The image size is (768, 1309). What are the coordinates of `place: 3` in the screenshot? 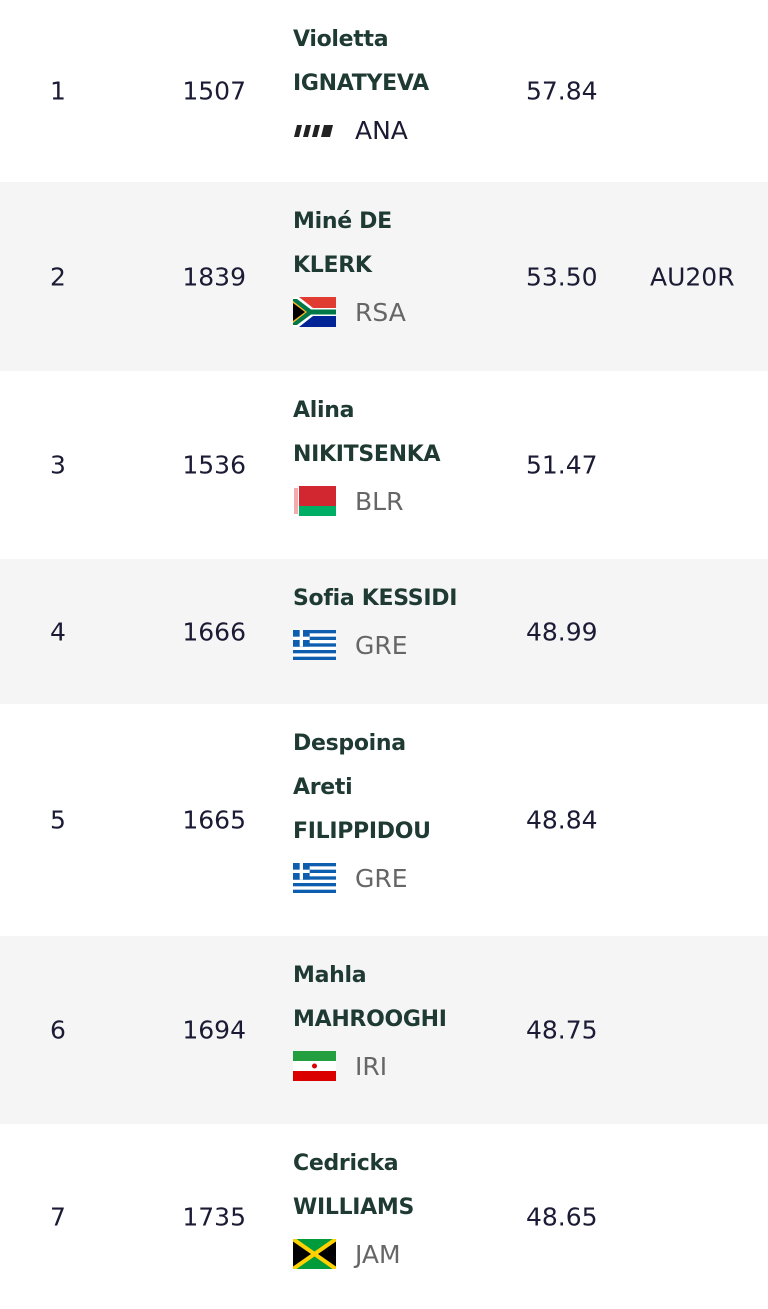 It's located at (58, 465).